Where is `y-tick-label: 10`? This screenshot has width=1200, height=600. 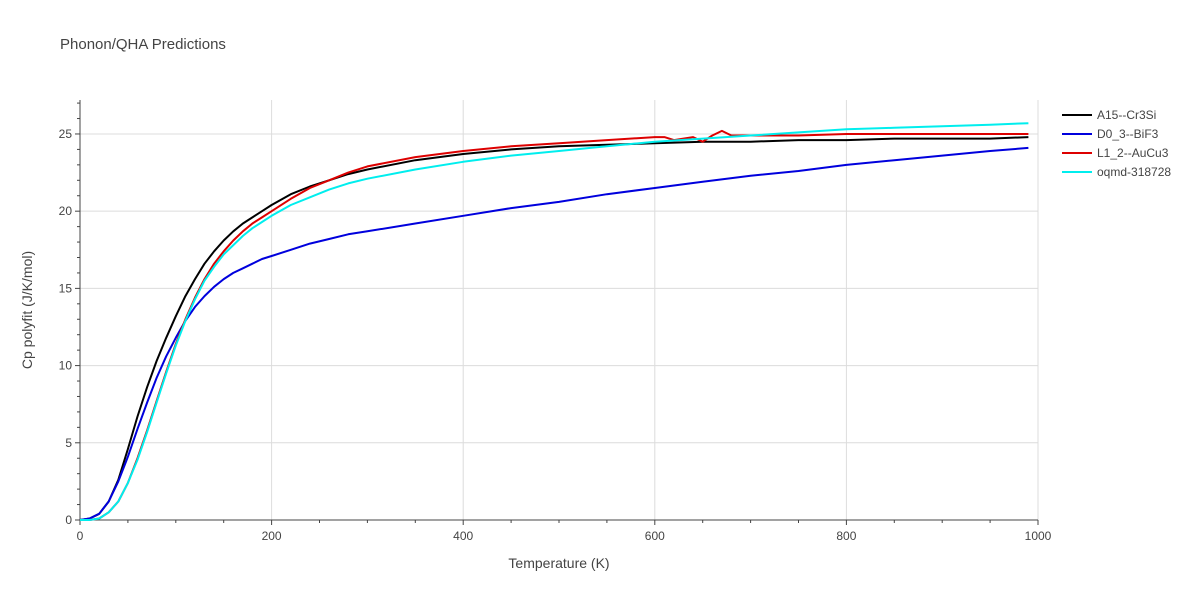
y-tick-label: 10 is located at coordinates (66, 366).